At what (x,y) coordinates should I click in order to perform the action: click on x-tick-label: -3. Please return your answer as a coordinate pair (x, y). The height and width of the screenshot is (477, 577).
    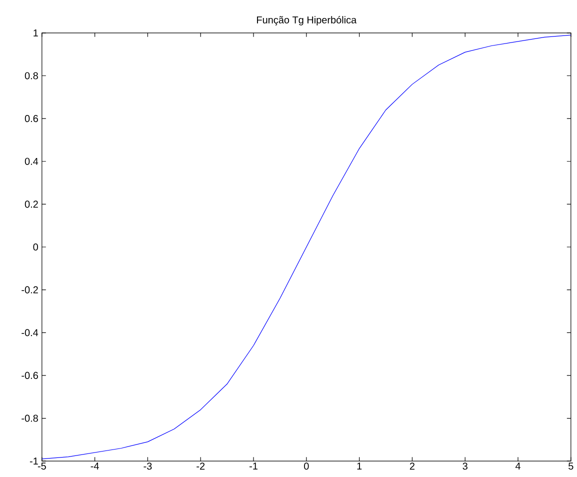
    Looking at the image, I should click on (148, 466).